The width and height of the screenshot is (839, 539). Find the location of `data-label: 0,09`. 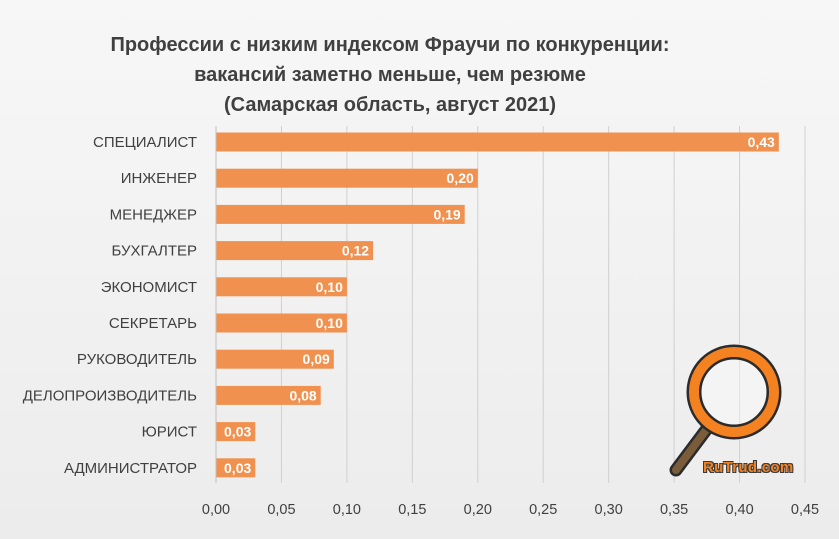

data-label: 0,09 is located at coordinates (316, 359).